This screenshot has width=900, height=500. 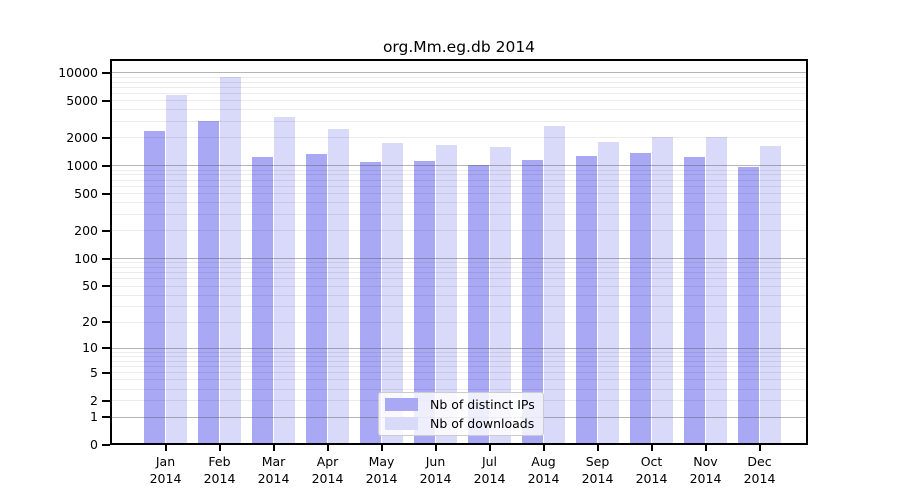 I want to click on bar-downloads-feb, so click(x=230, y=260).